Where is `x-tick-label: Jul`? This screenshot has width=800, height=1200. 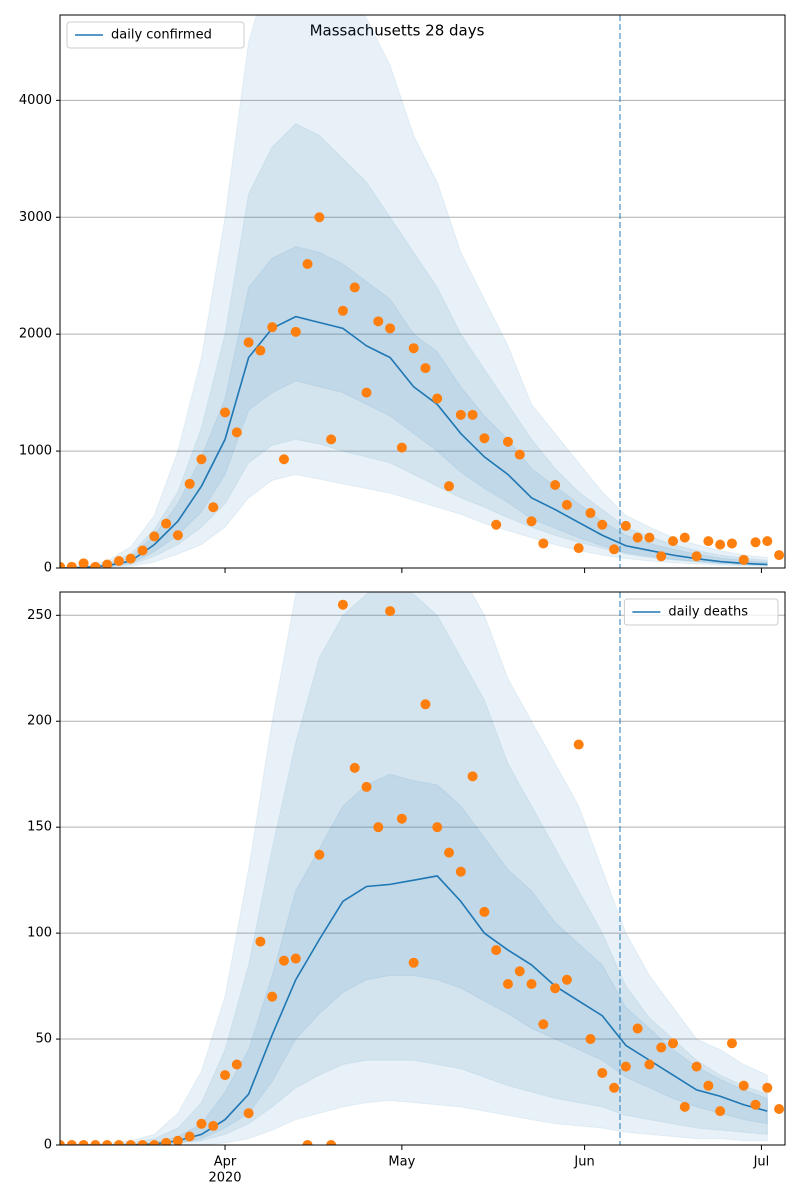
x-tick-label: Jul is located at coordinates (761, 1162).